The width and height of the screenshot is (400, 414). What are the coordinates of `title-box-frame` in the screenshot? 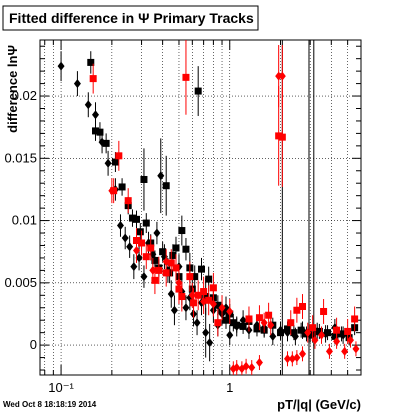 It's located at (130, 18).